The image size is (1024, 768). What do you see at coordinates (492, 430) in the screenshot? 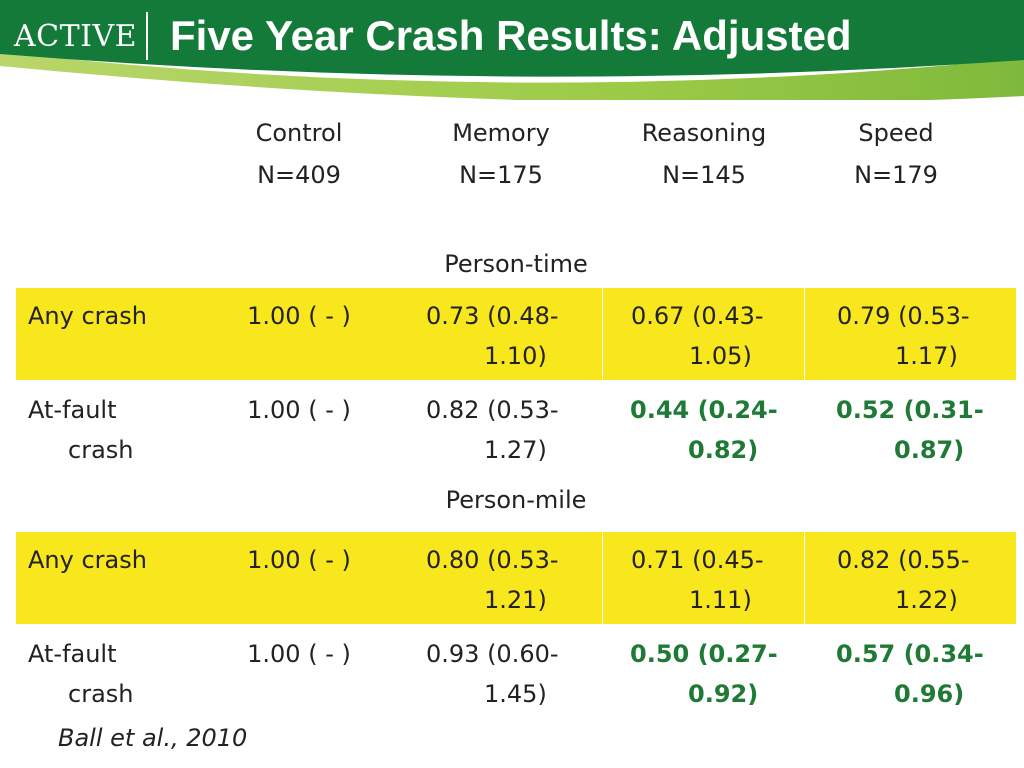
I see `memory-value: 0.82 (0.53- 1.27)` at bounding box center [492, 430].